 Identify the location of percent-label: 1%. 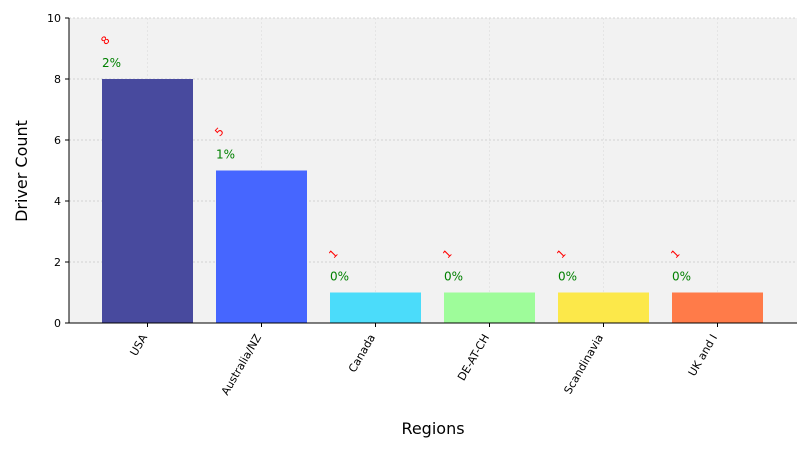
(225, 155).